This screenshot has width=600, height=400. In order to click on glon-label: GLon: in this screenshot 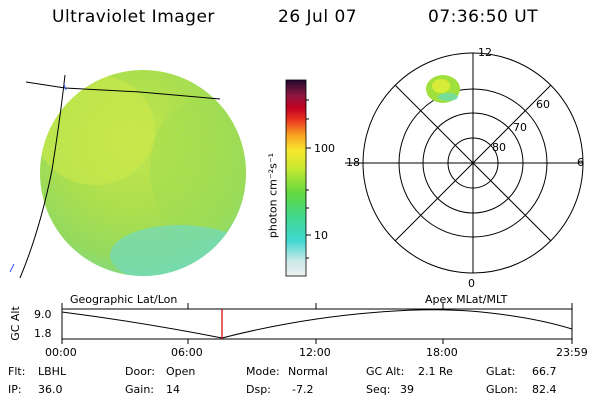, I will do `click(502, 389)`.